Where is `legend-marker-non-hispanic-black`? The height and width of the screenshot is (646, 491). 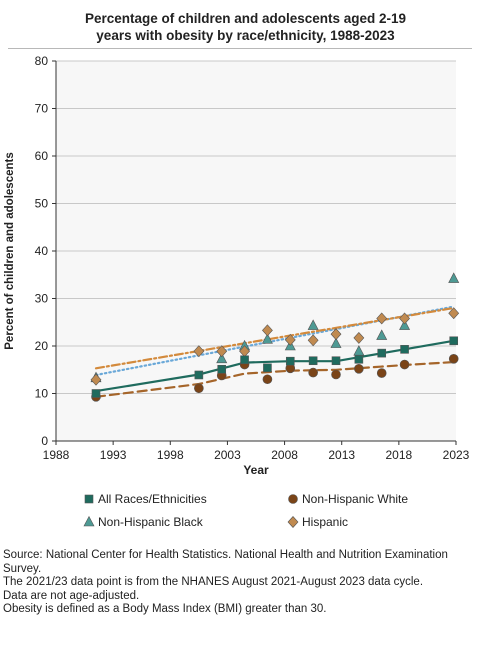 legend-marker-non-hispanic-black is located at coordinates (89, 521).